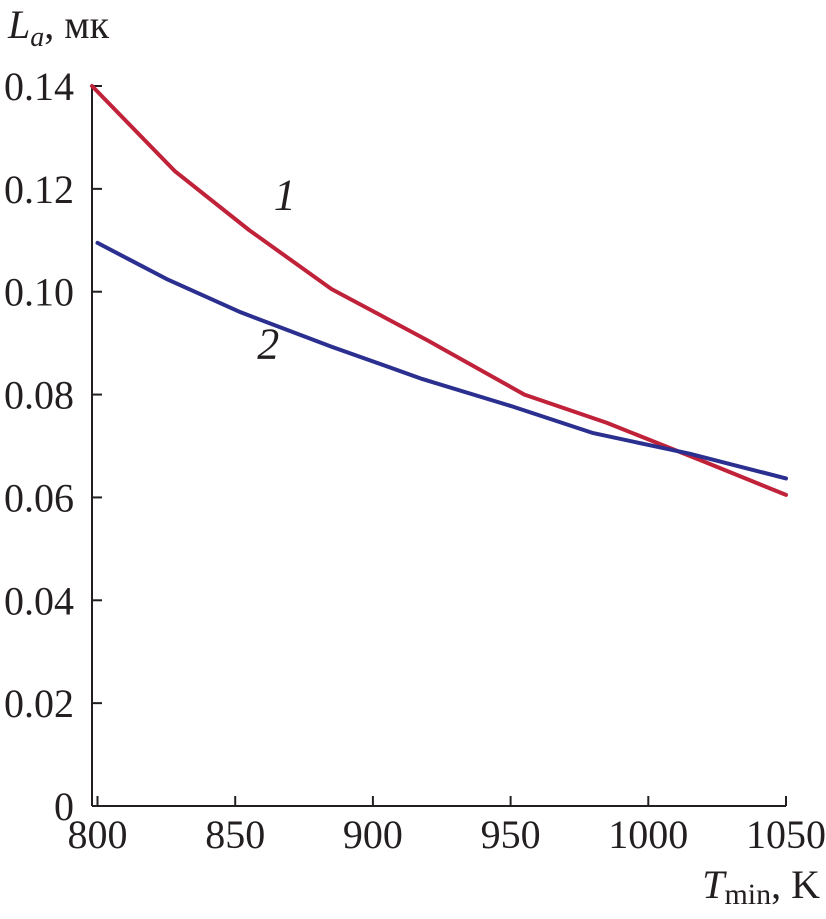 The height and width of the screenshot is (919, 826). I want to click on x-tick-label: 900, so click(373, 834).